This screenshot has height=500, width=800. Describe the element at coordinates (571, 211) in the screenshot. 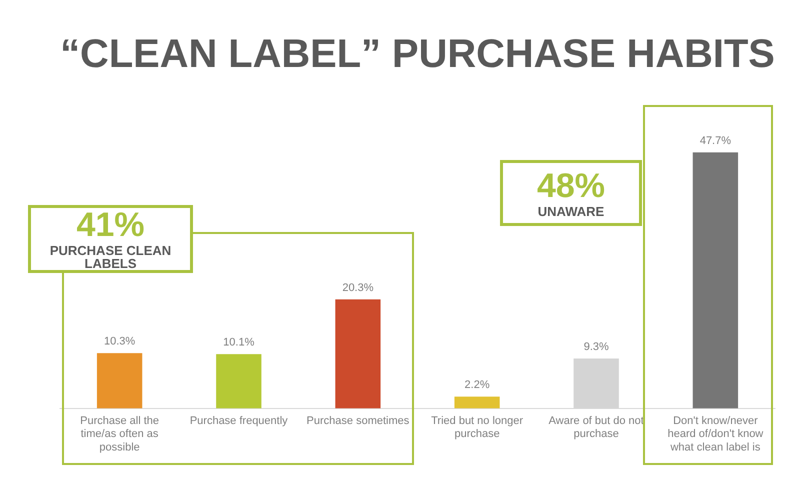

I see `annotation: UNAWARE` at that location.